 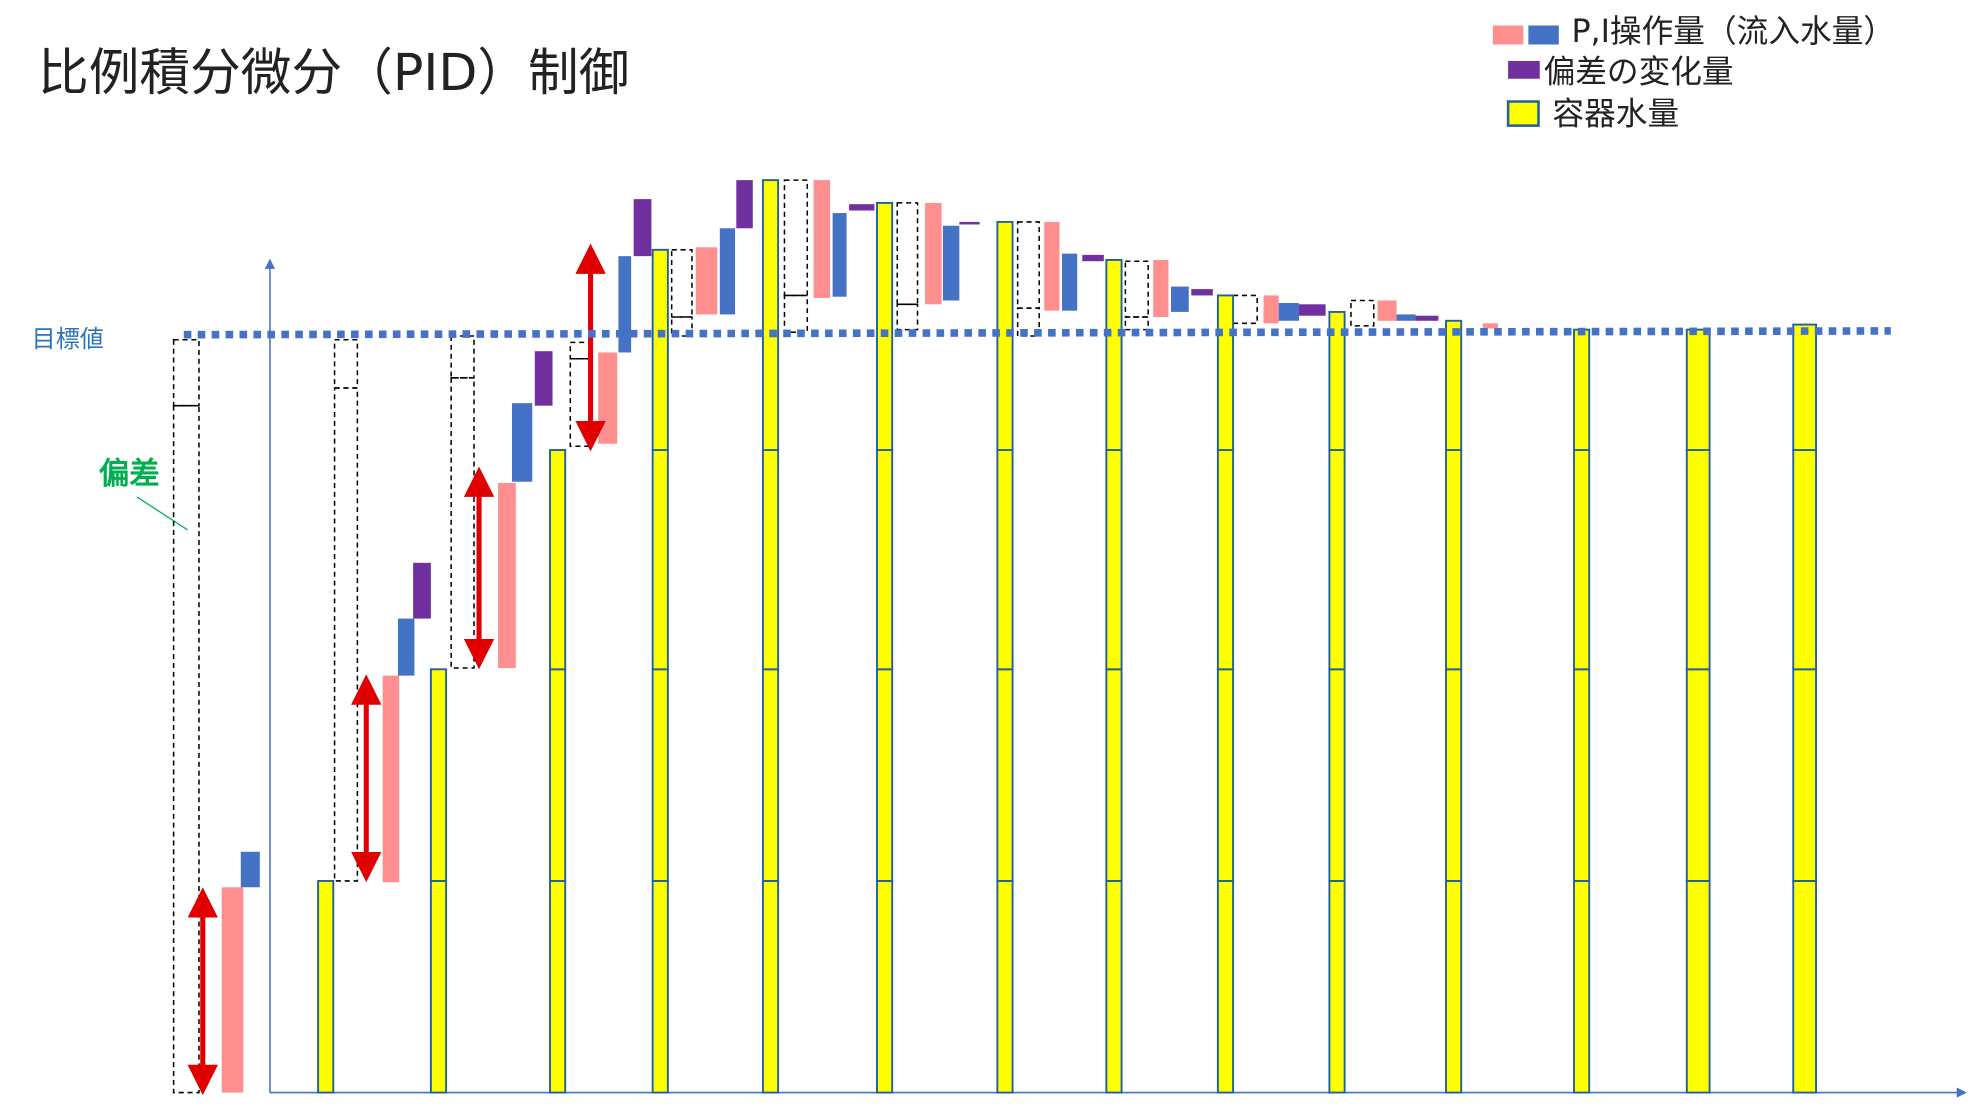 What do you see at coordinates (1733, 32) in the screenshot?
I see `legend-label: P,I操作量（流入水量）` at bounding box center [1733, 32].